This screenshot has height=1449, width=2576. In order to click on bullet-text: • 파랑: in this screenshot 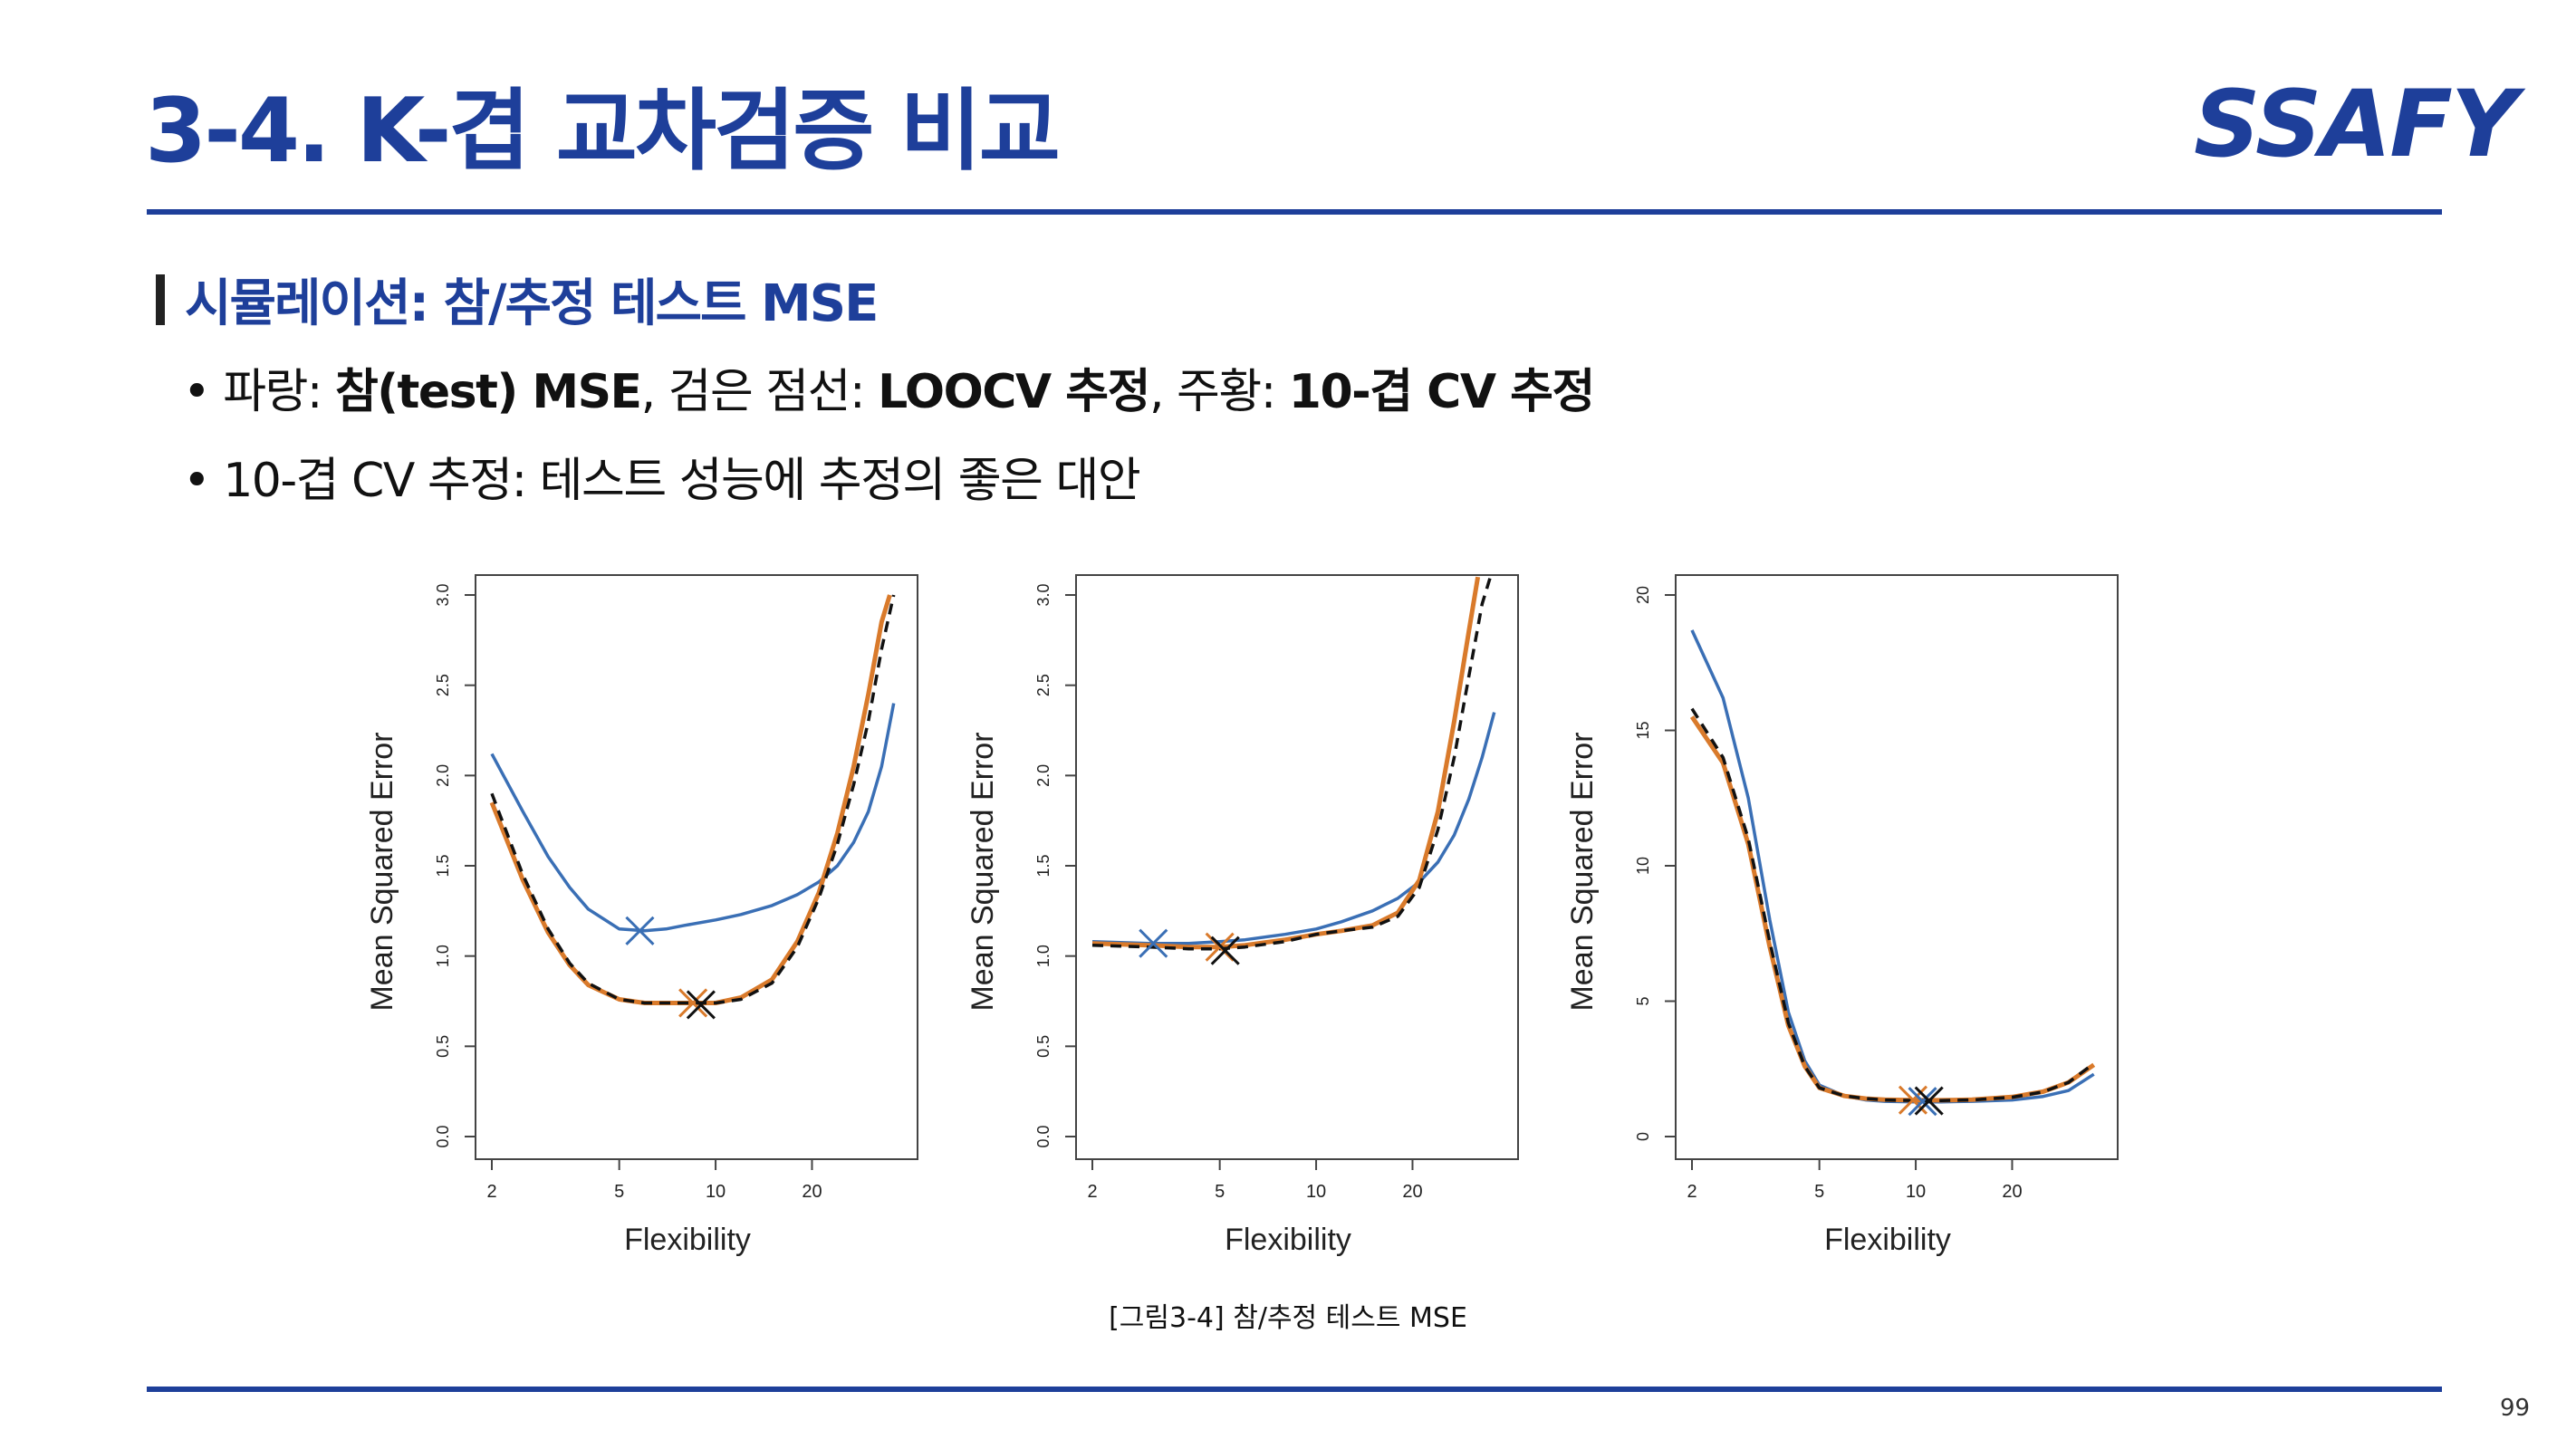, I will do `click(259, 392)`.